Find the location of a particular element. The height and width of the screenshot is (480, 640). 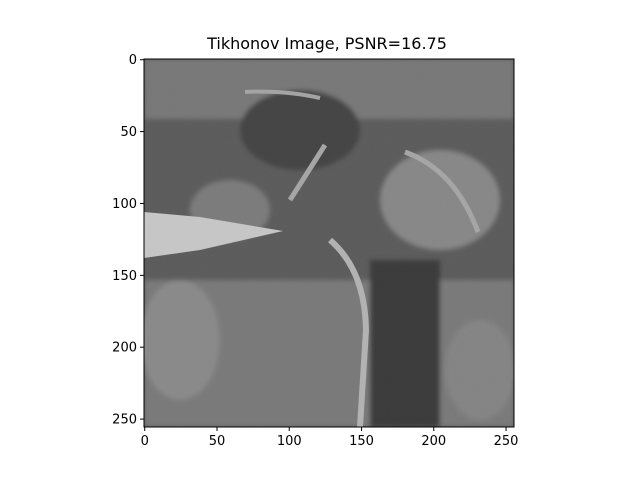

y-tick-label: 200 is located at coordinates (124, 348).